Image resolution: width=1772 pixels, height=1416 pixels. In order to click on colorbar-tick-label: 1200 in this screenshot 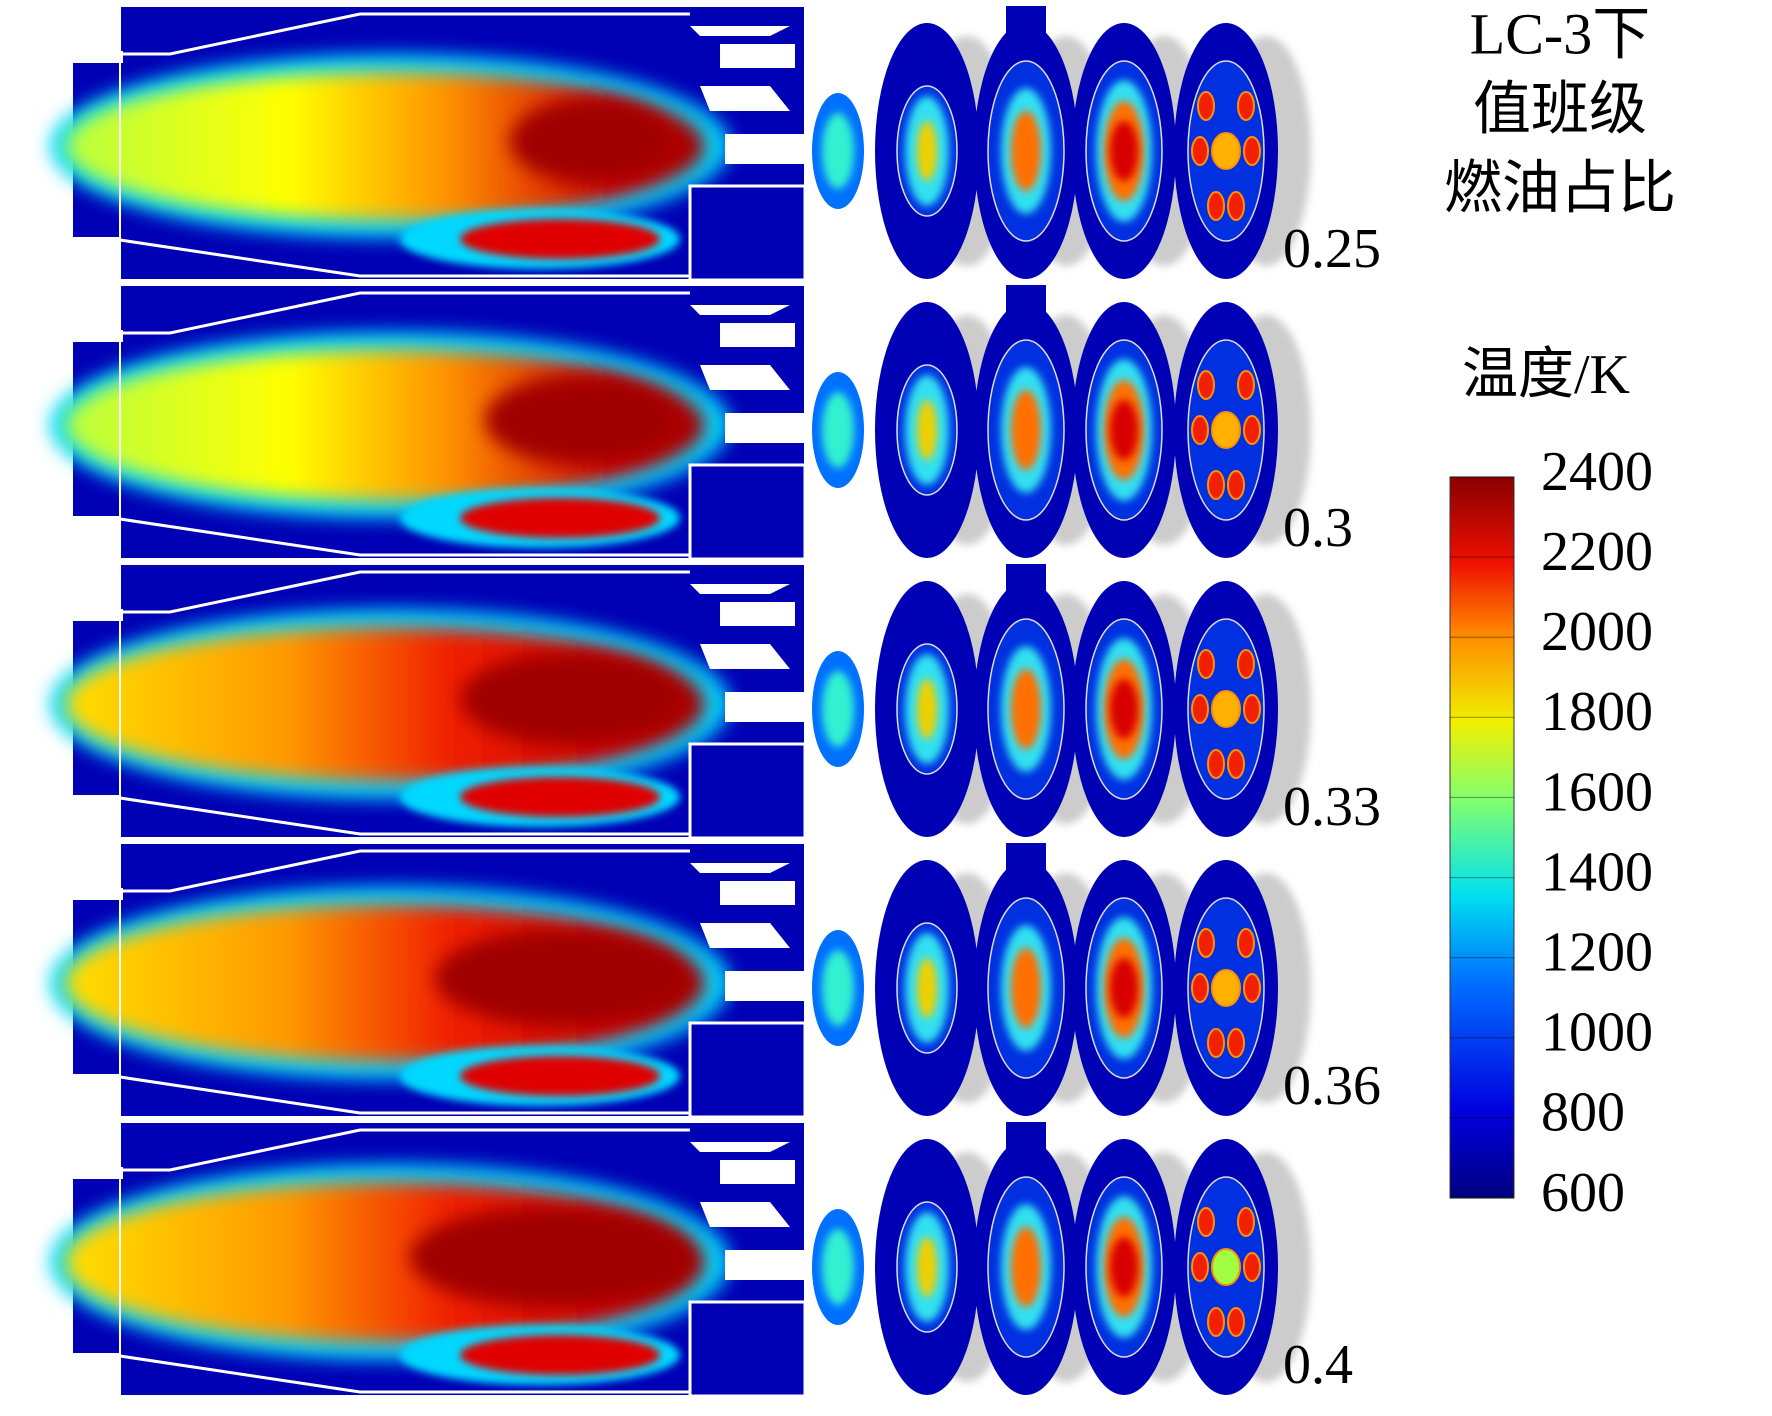, I will do `click(1597, 953)`.